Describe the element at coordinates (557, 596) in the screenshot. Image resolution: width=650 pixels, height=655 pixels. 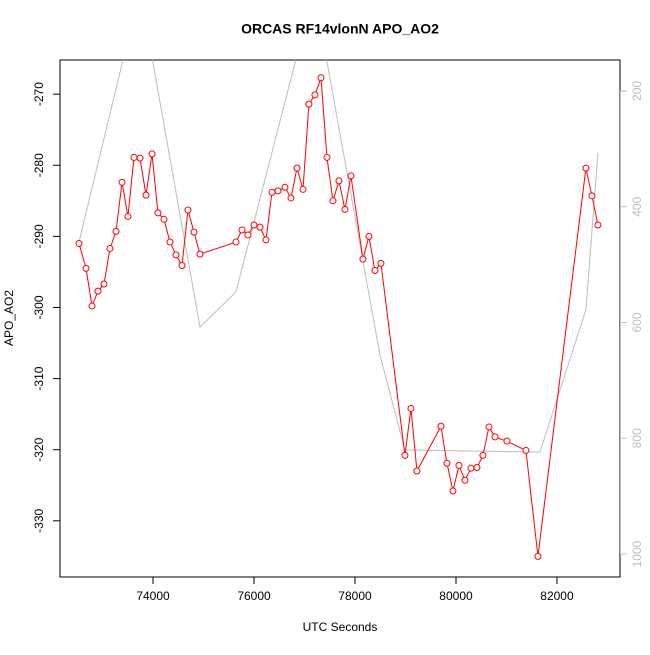
I see `x-tick-label: 82000` at that location.